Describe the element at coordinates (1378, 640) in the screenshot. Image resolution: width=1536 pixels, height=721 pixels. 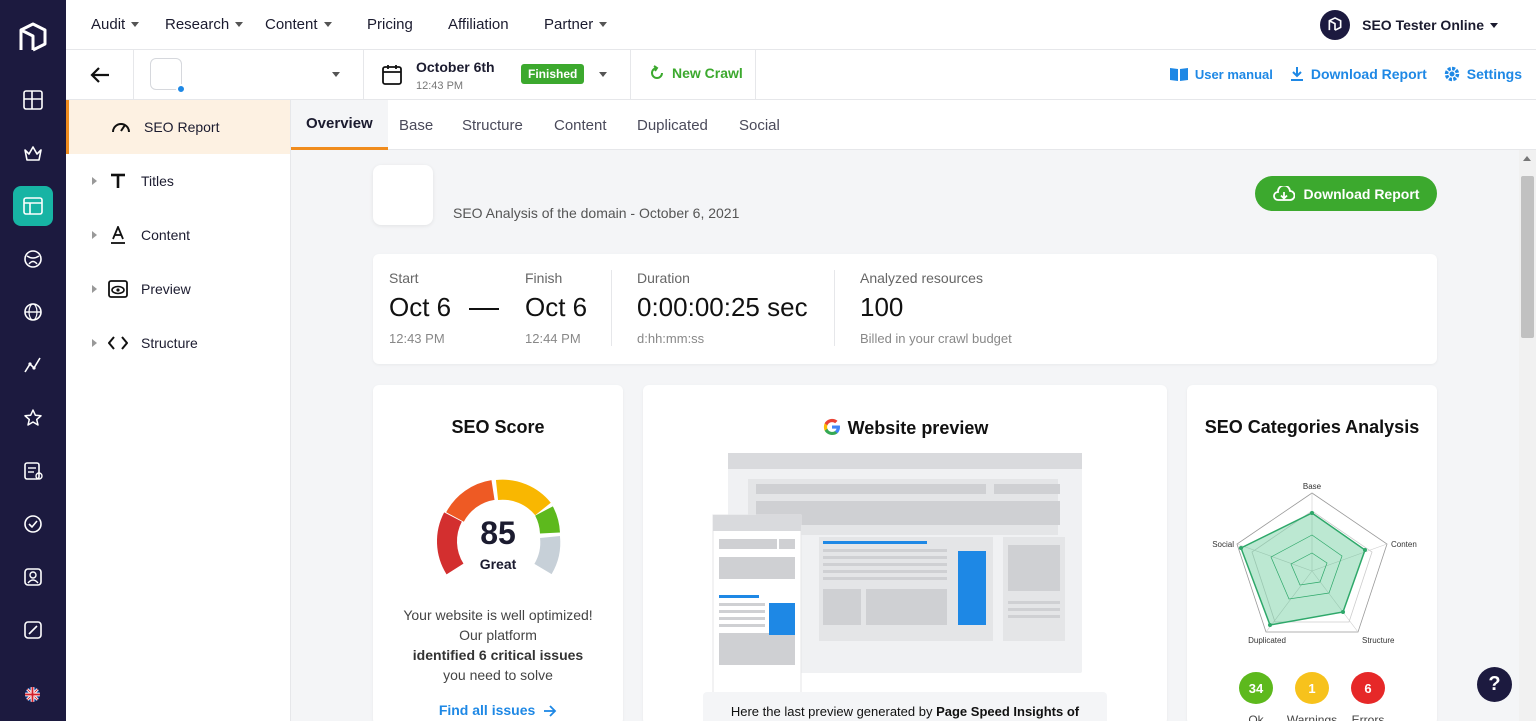
I see `radar-label-structure: Structure` at that location.